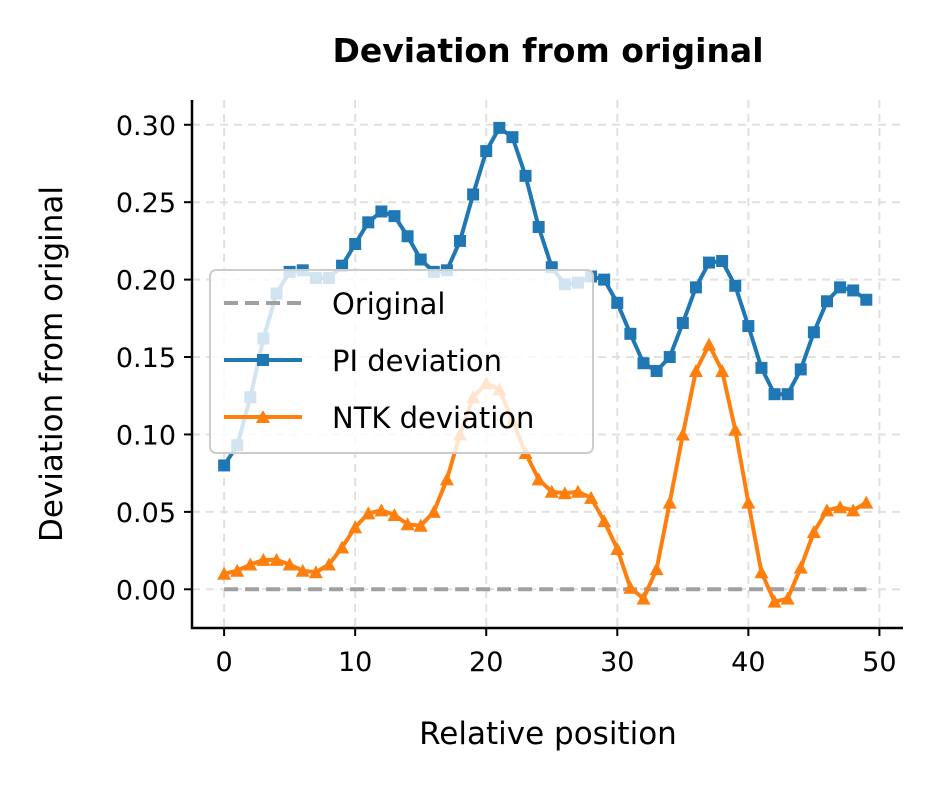 The height and width of the screenshot is (788, 934). I want to click on legend-label: PI deviation, so click(417, 361).